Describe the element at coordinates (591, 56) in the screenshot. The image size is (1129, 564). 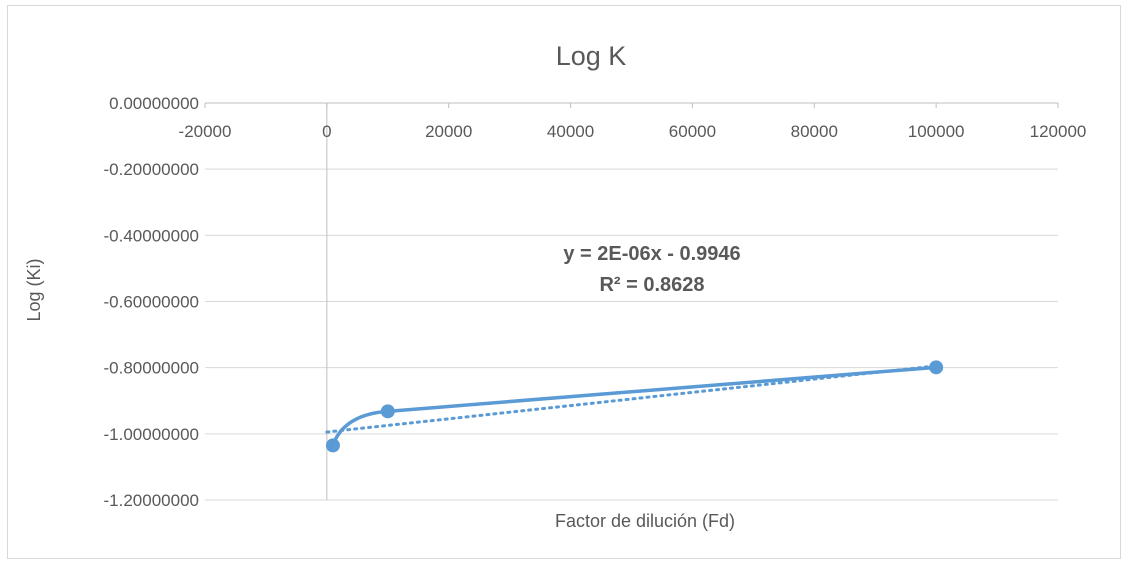
I see `chart-title: Log K` at that location.